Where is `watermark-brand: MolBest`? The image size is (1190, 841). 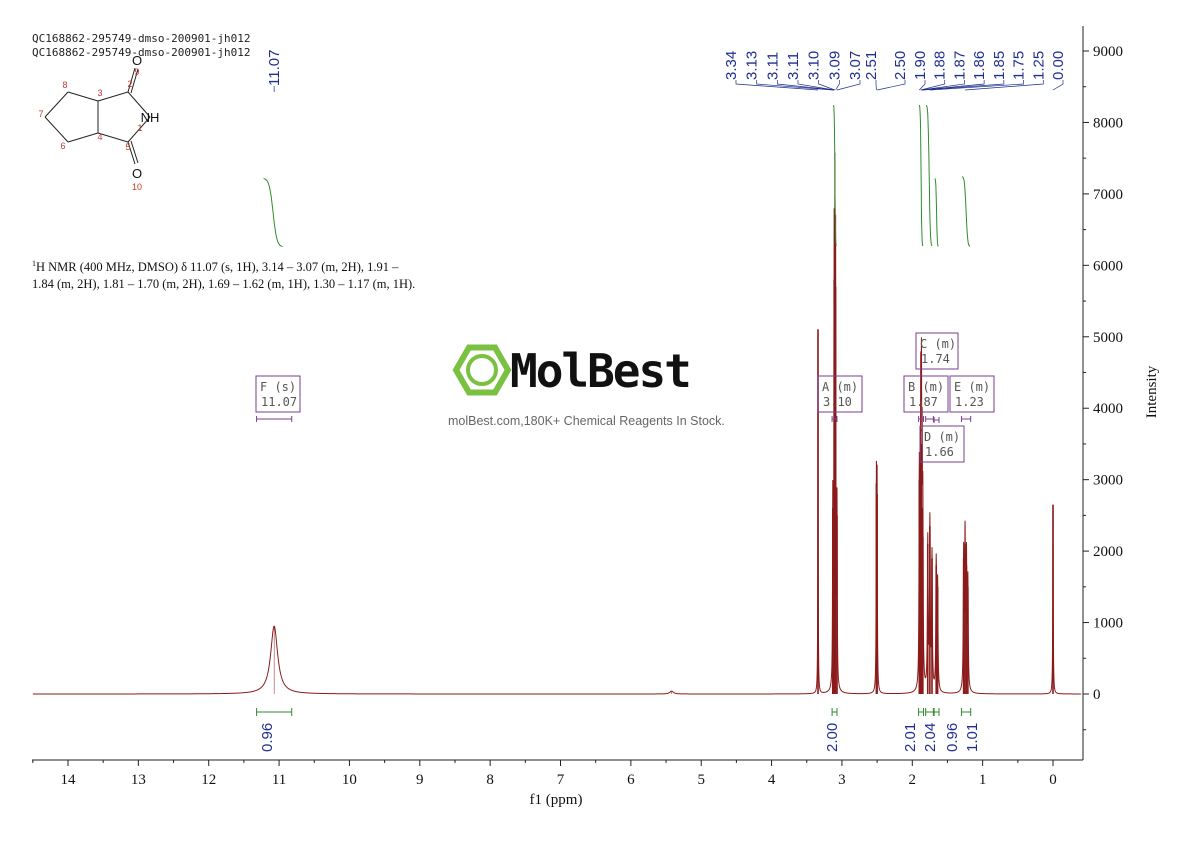 watermark-brand: MolBest is located at coordinates (601, 371).